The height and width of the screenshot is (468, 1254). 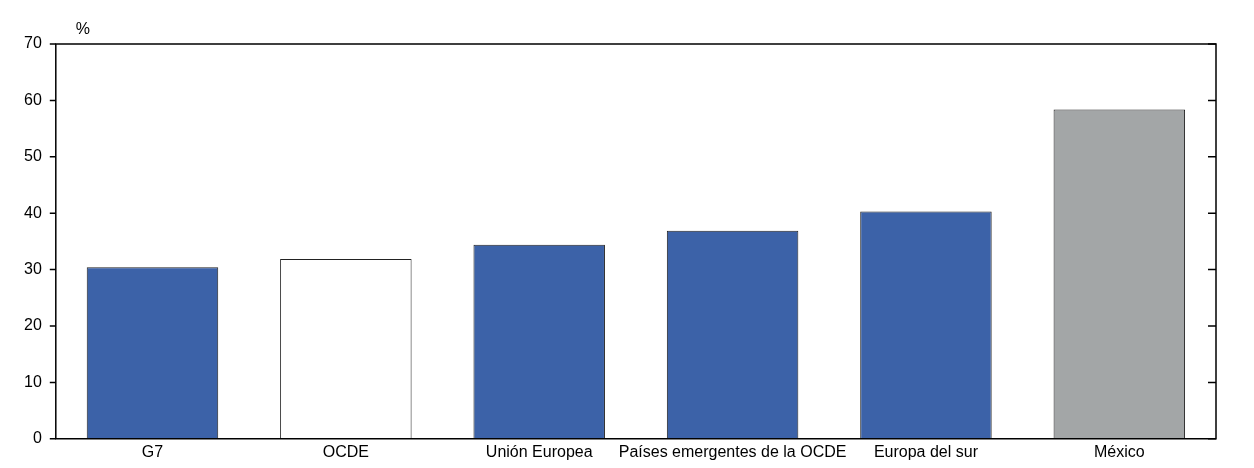 What do you see at coordinates (37, 438) in the screenshot?
I see `y-tick-label: 0` at bounding box center [37, 438].